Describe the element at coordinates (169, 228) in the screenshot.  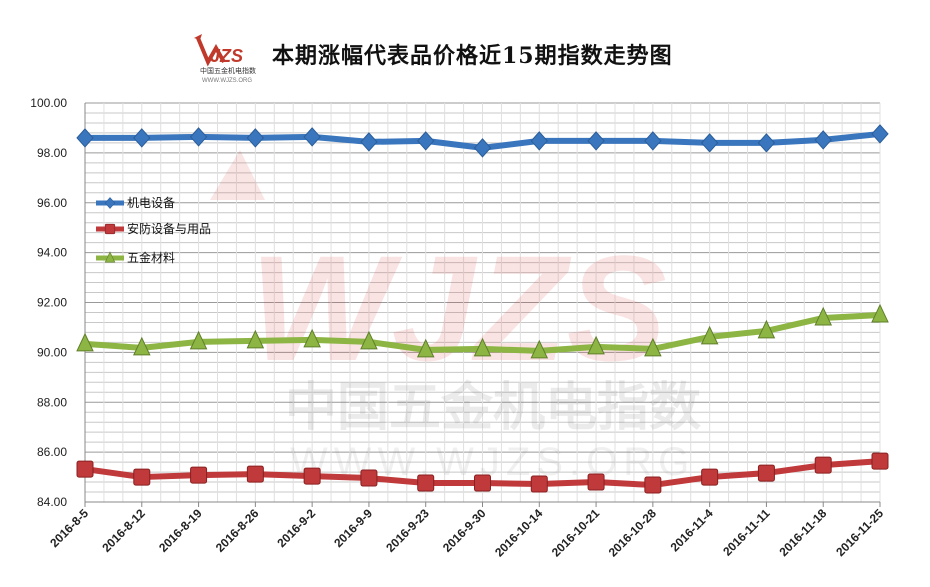
I see `legend-label: 安防设备与用品` at that location.